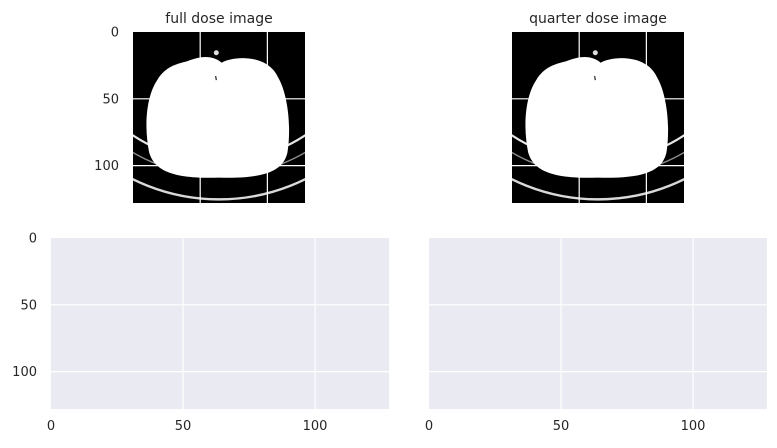  I want to click on panel-2: quarter dose image, so click(598, 107).